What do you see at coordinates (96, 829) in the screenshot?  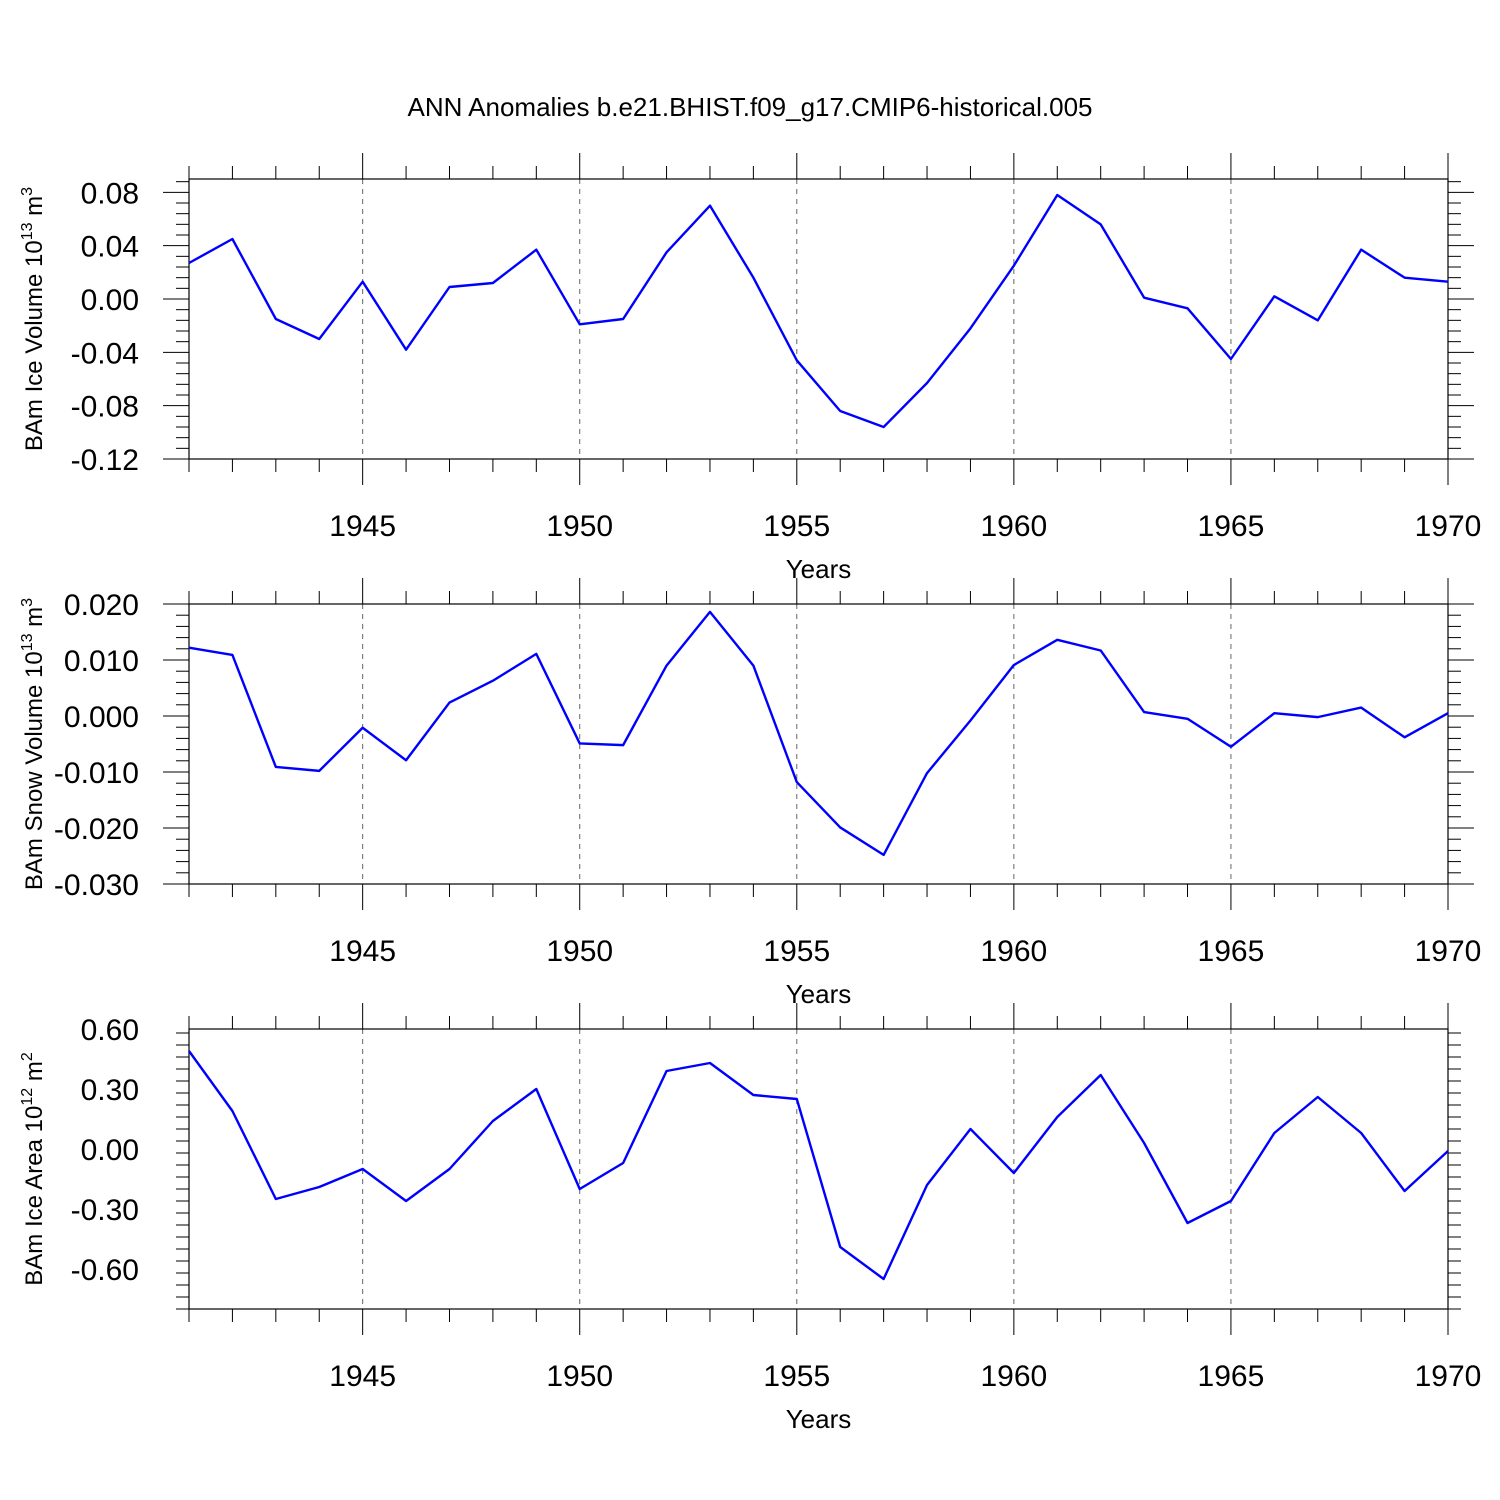 I see `y-tick-label: -0.020` at bounding box center [96, 829].